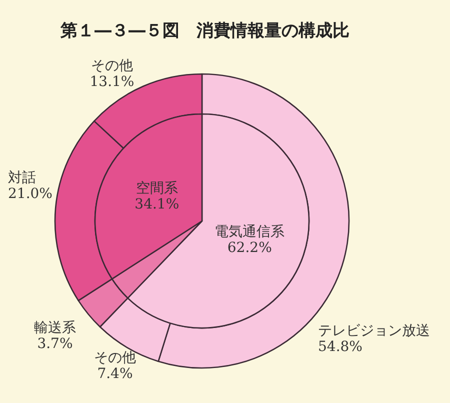 This screenshot has width=450, height=403. Describe the element at coordinates (249, 232) in the screenshot. I see `slice-label: 電気通信系` at that location.